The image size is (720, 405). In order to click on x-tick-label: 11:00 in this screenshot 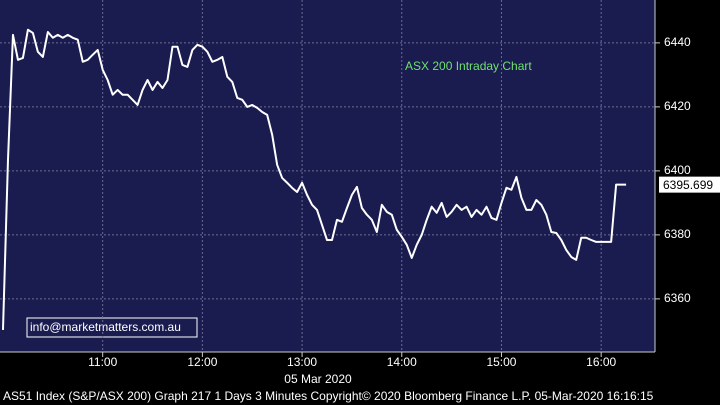, I will do `click(102, 362)`.